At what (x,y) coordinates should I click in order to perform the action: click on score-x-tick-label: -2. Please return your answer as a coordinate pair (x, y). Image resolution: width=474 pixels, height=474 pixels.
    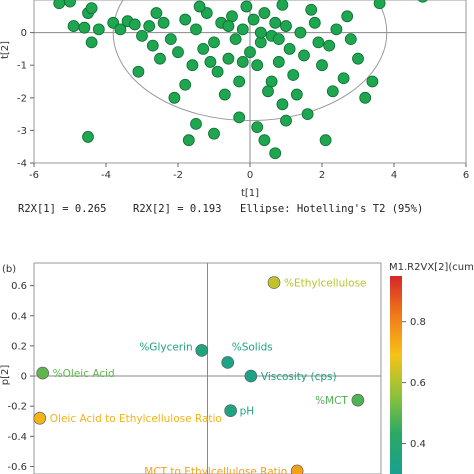
    Looking at the image, I should click on (178, 175).